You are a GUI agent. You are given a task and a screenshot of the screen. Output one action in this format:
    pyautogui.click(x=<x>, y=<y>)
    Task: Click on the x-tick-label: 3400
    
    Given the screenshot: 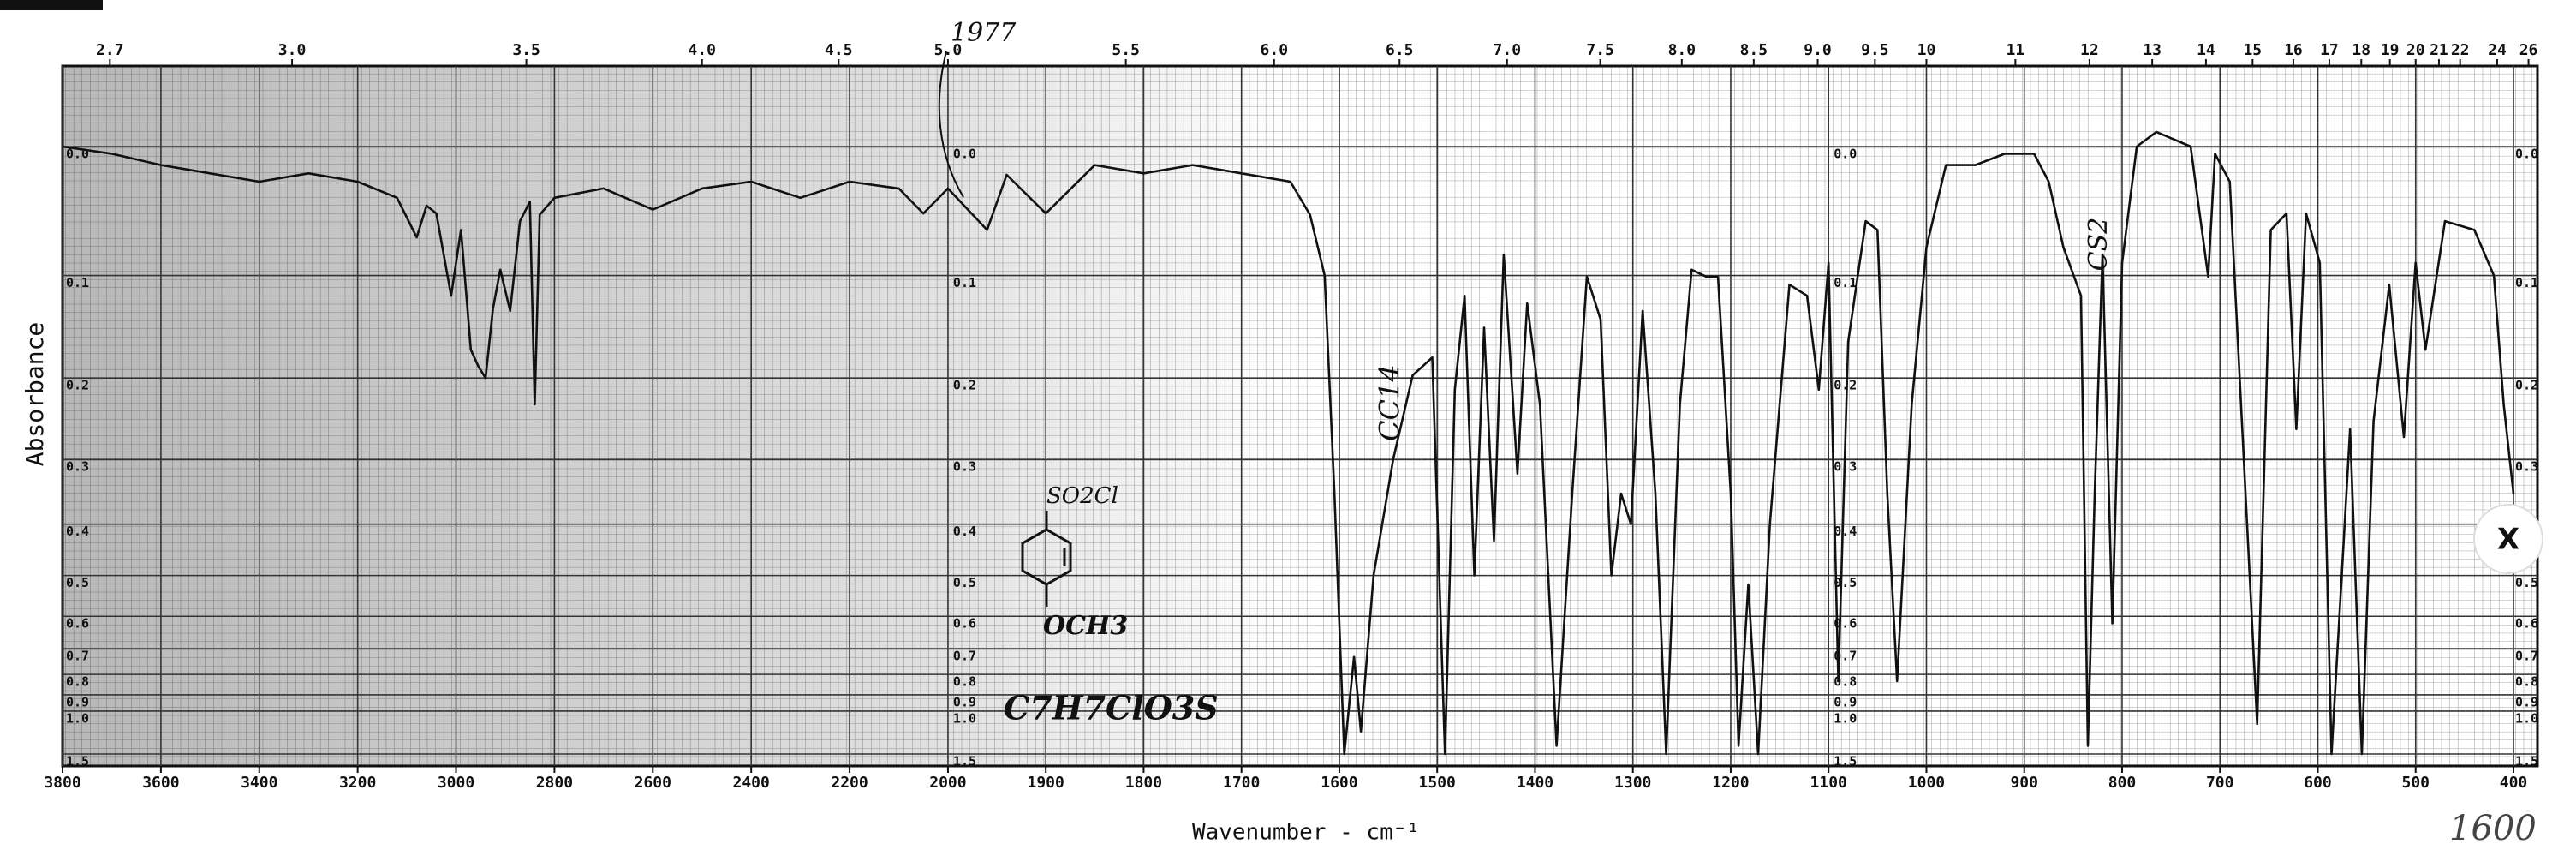 What is the action you would take?
    pyautogui.click(x=259, y=783)
    